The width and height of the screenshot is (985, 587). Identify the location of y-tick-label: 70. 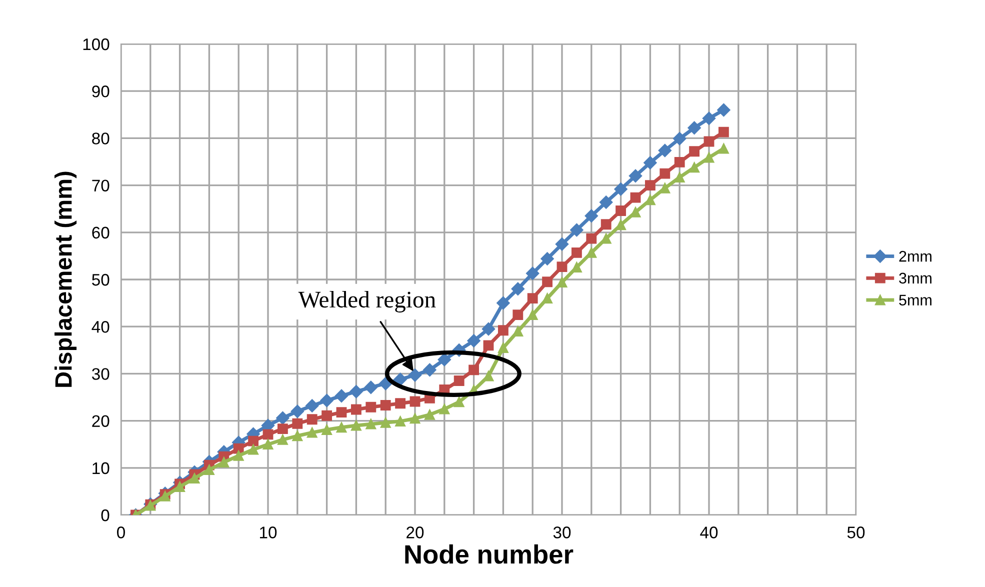
(101, 186).